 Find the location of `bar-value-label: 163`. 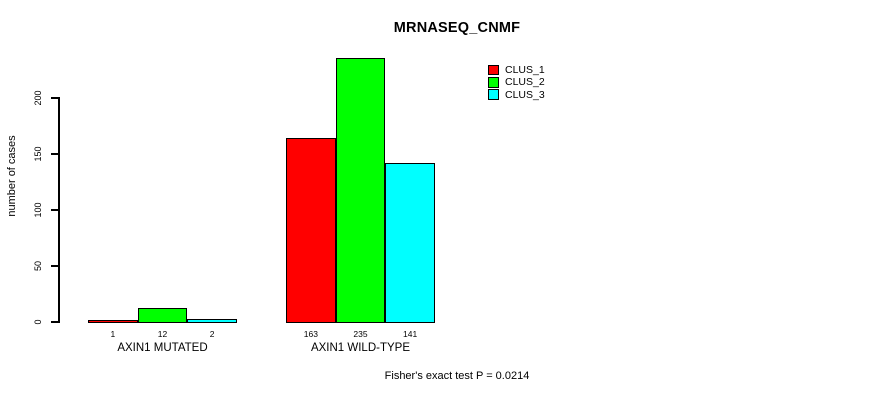

bar-value-label: 163 is located at coordinates (310, 334).